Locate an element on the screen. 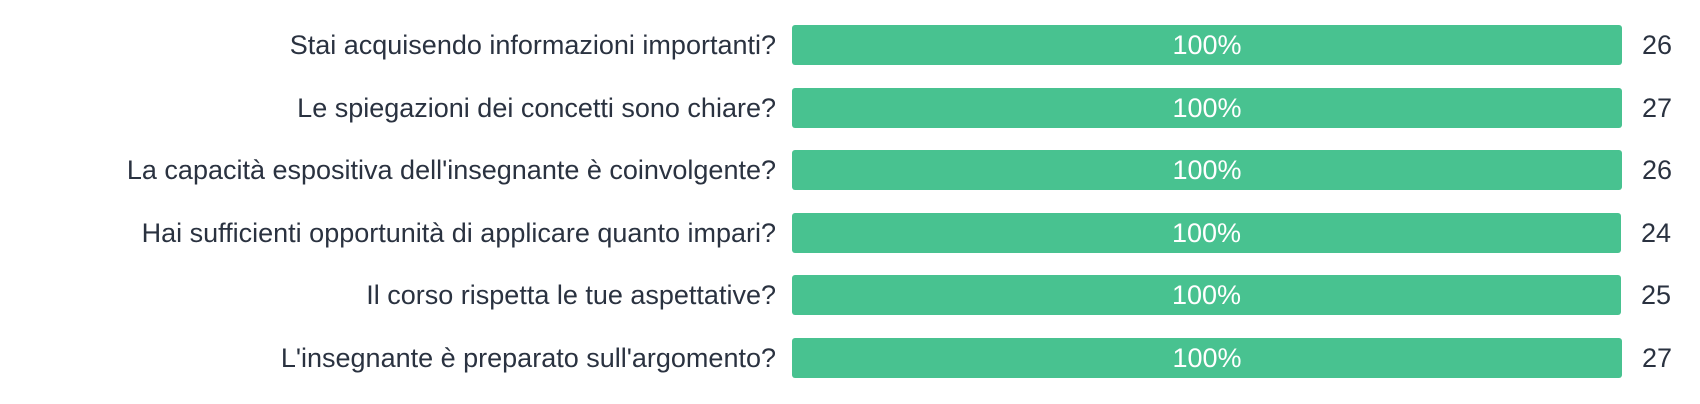 The width and height of the screenshot is (1700, 404). category-label: L'insegnante è preparato sull'argomento? is located at coordinates (528, 357).